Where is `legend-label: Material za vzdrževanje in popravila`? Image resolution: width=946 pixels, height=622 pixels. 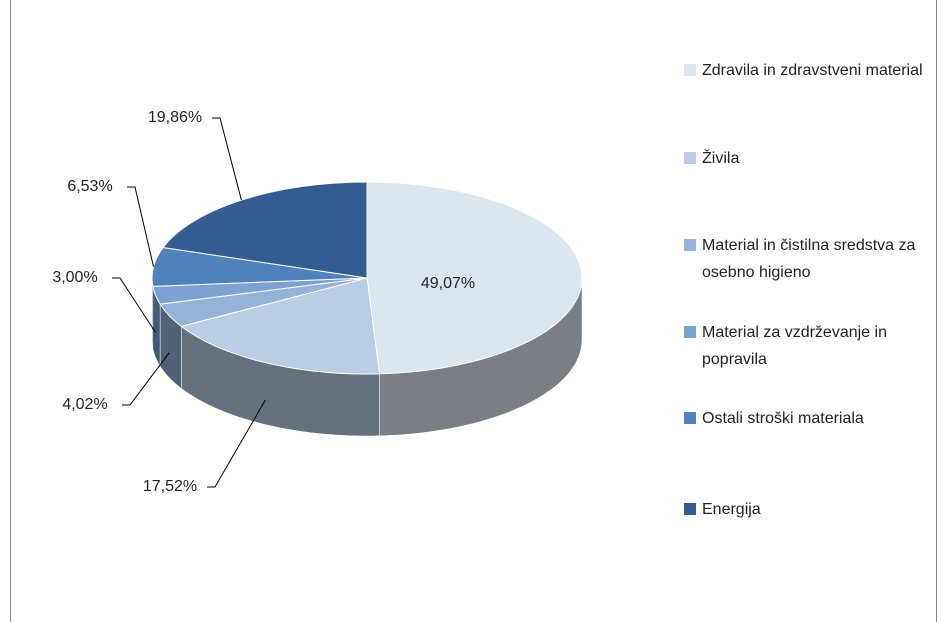 legend-label: Material za vzdrževanje in popravila is located at coordinates (794, 346).